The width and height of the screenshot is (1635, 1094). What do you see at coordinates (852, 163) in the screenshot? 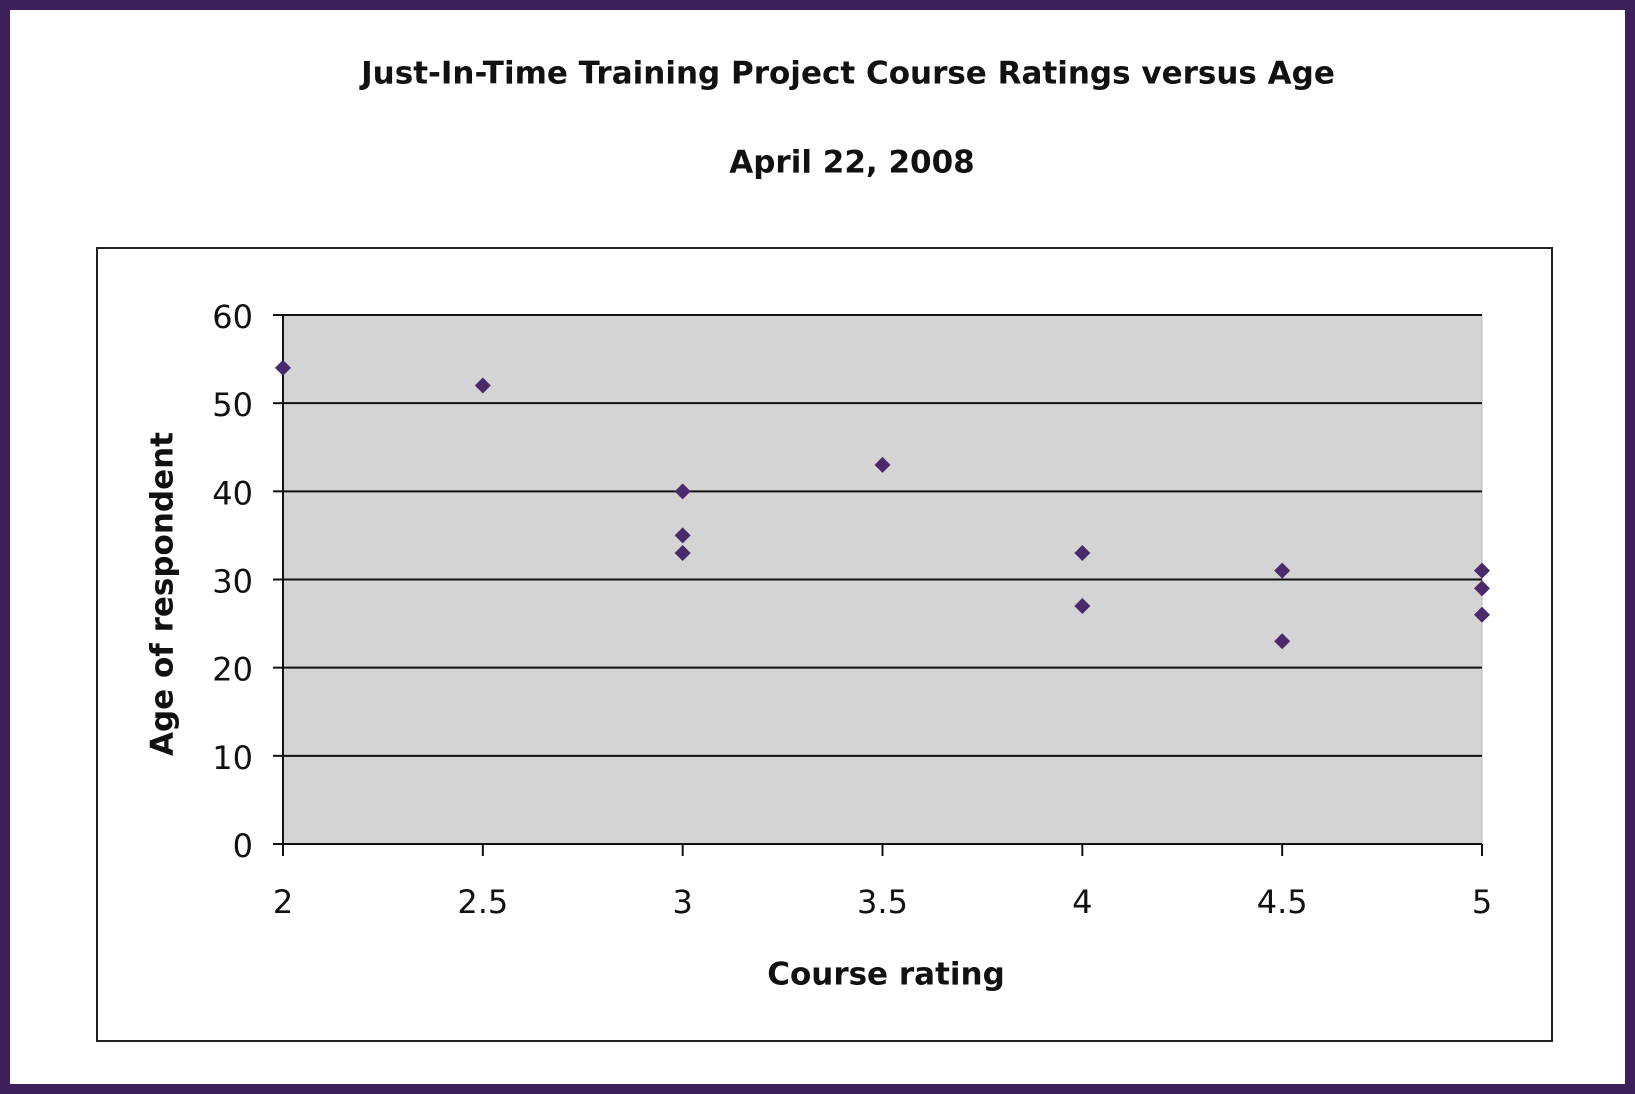
I see `chart-subtitle: April 22, 2008` at bounding box center [852, 163].